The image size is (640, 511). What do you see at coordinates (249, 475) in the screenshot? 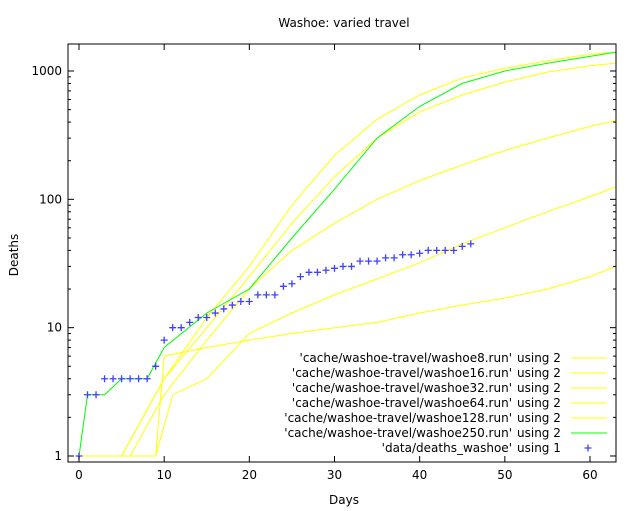
I see `x-tick-label: 20` at bounding box center [249, 475].